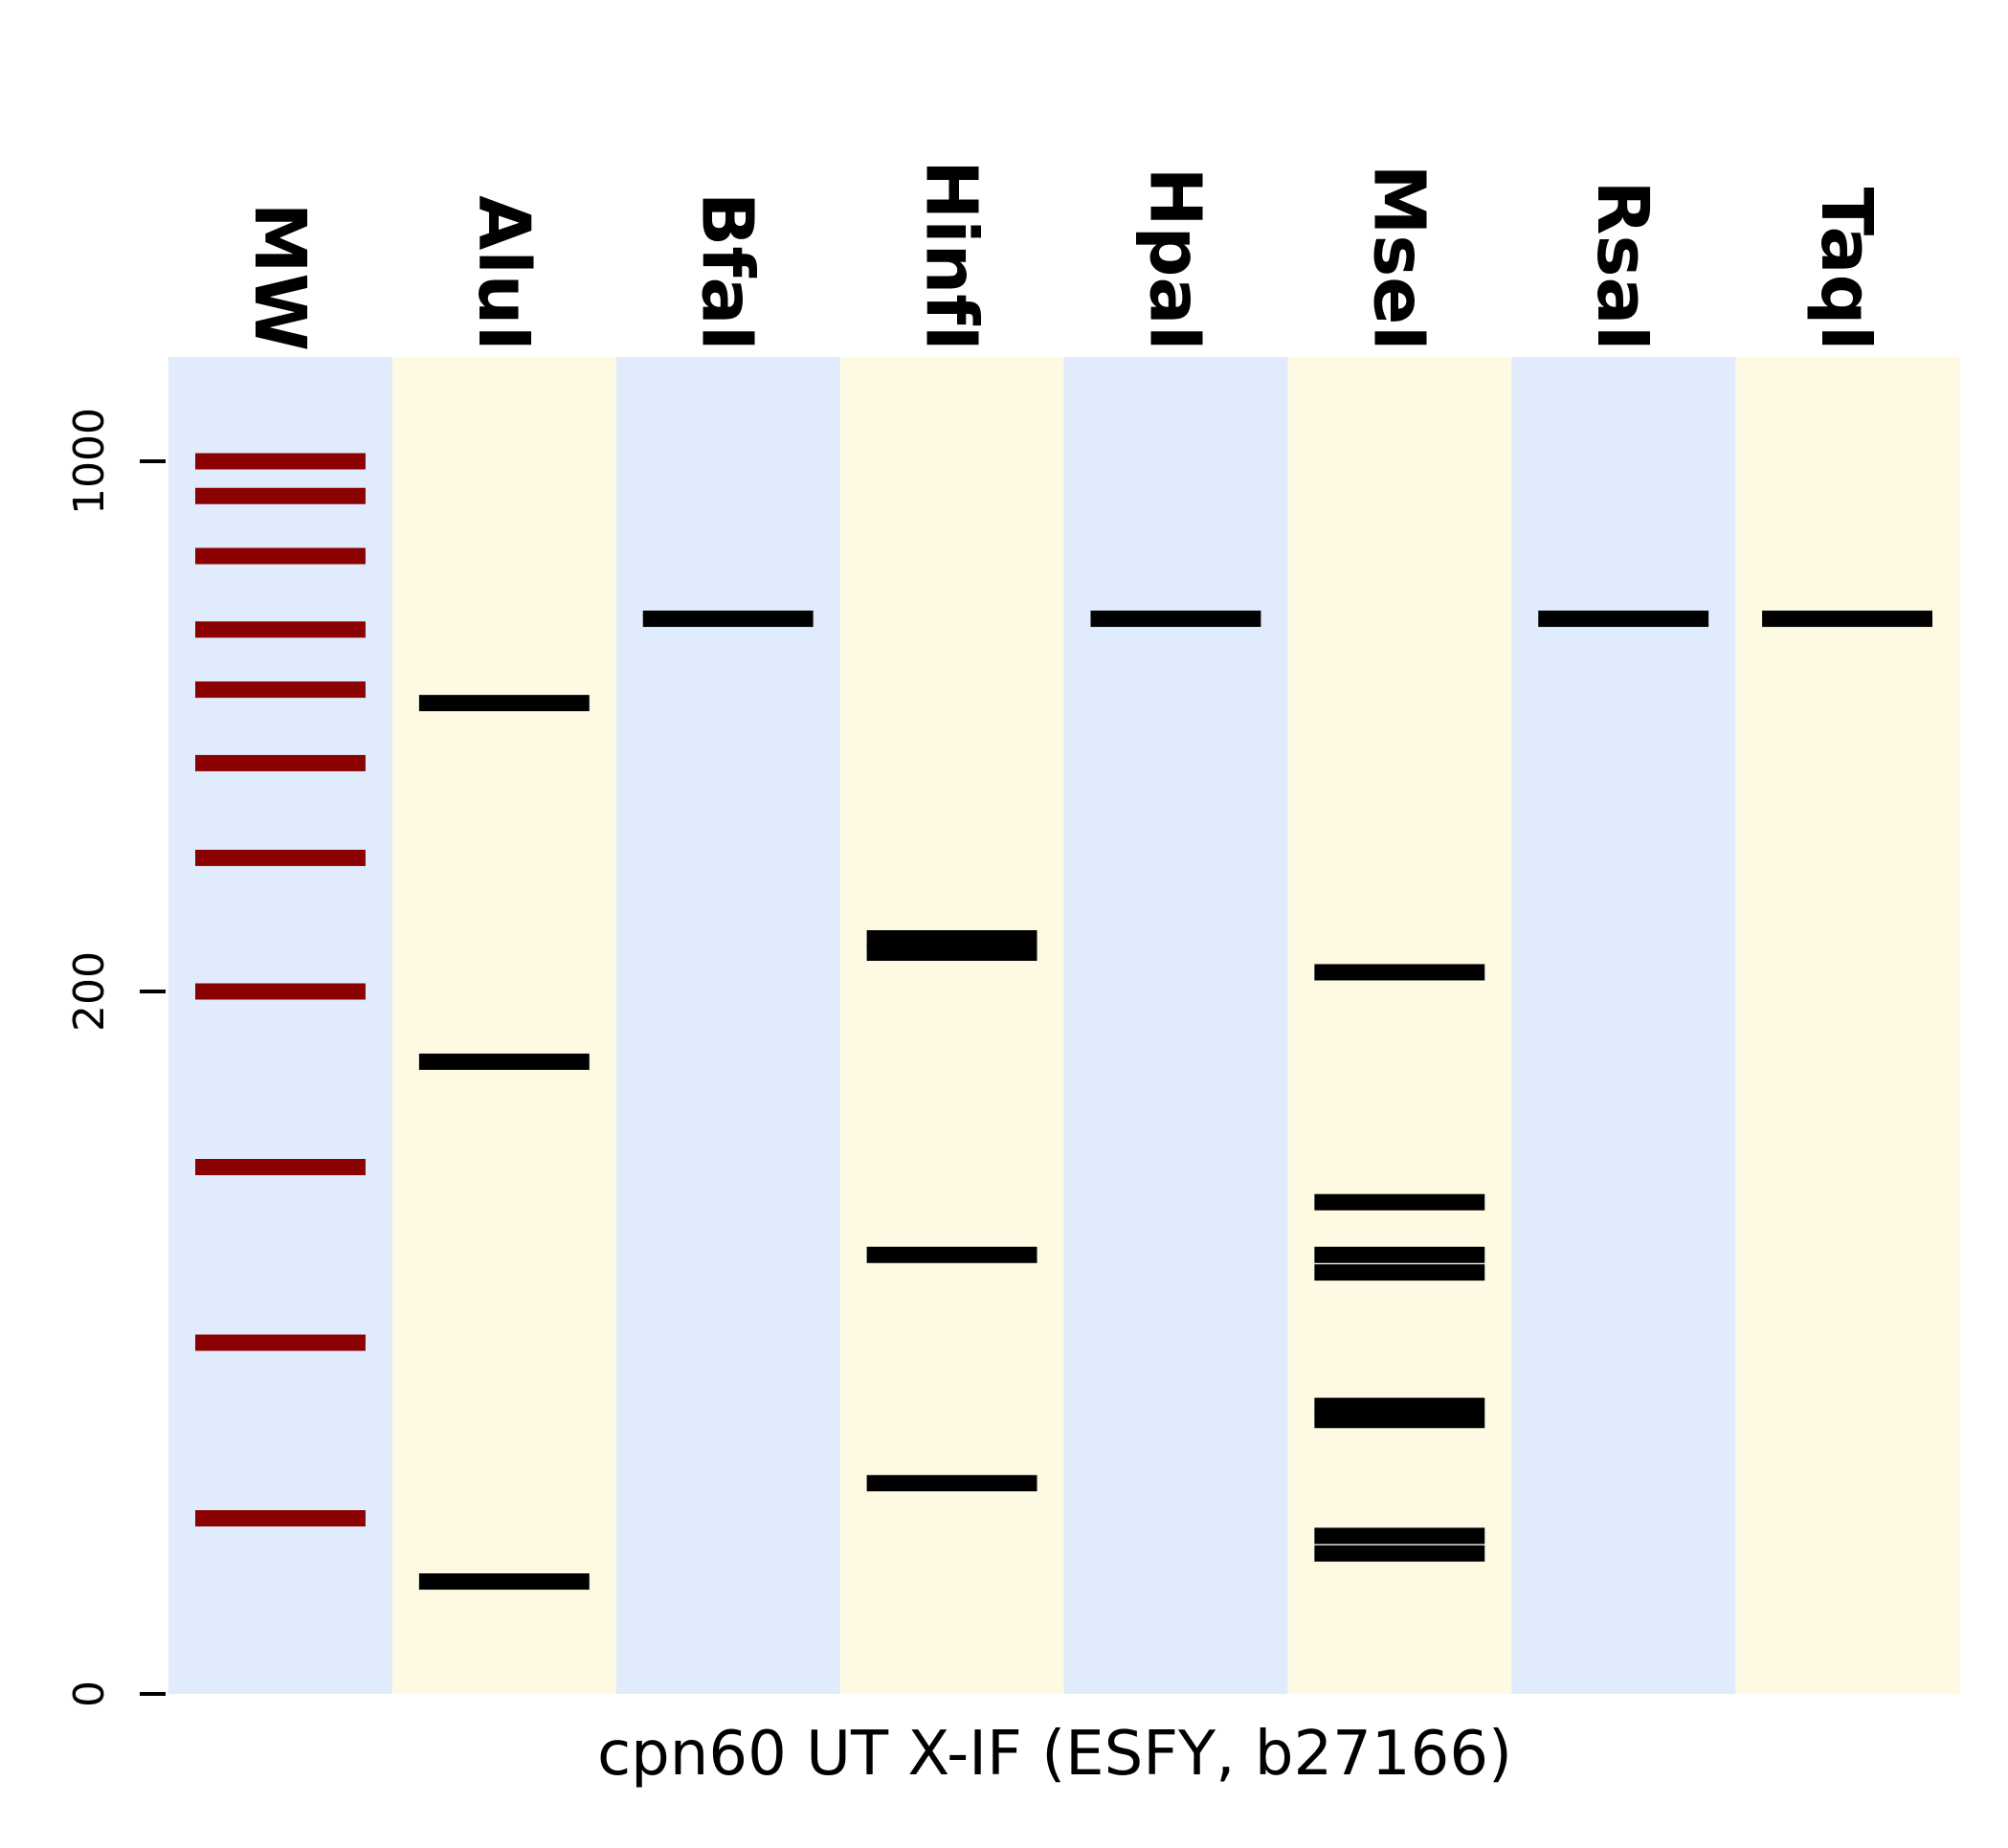 Image resolution: width=2008 pixels, height=1848 pixels. What do you see at coordinates (89, 992) in the screenshot?
I see `y-tick-label-200: 200` at bounding box center [89, 992].